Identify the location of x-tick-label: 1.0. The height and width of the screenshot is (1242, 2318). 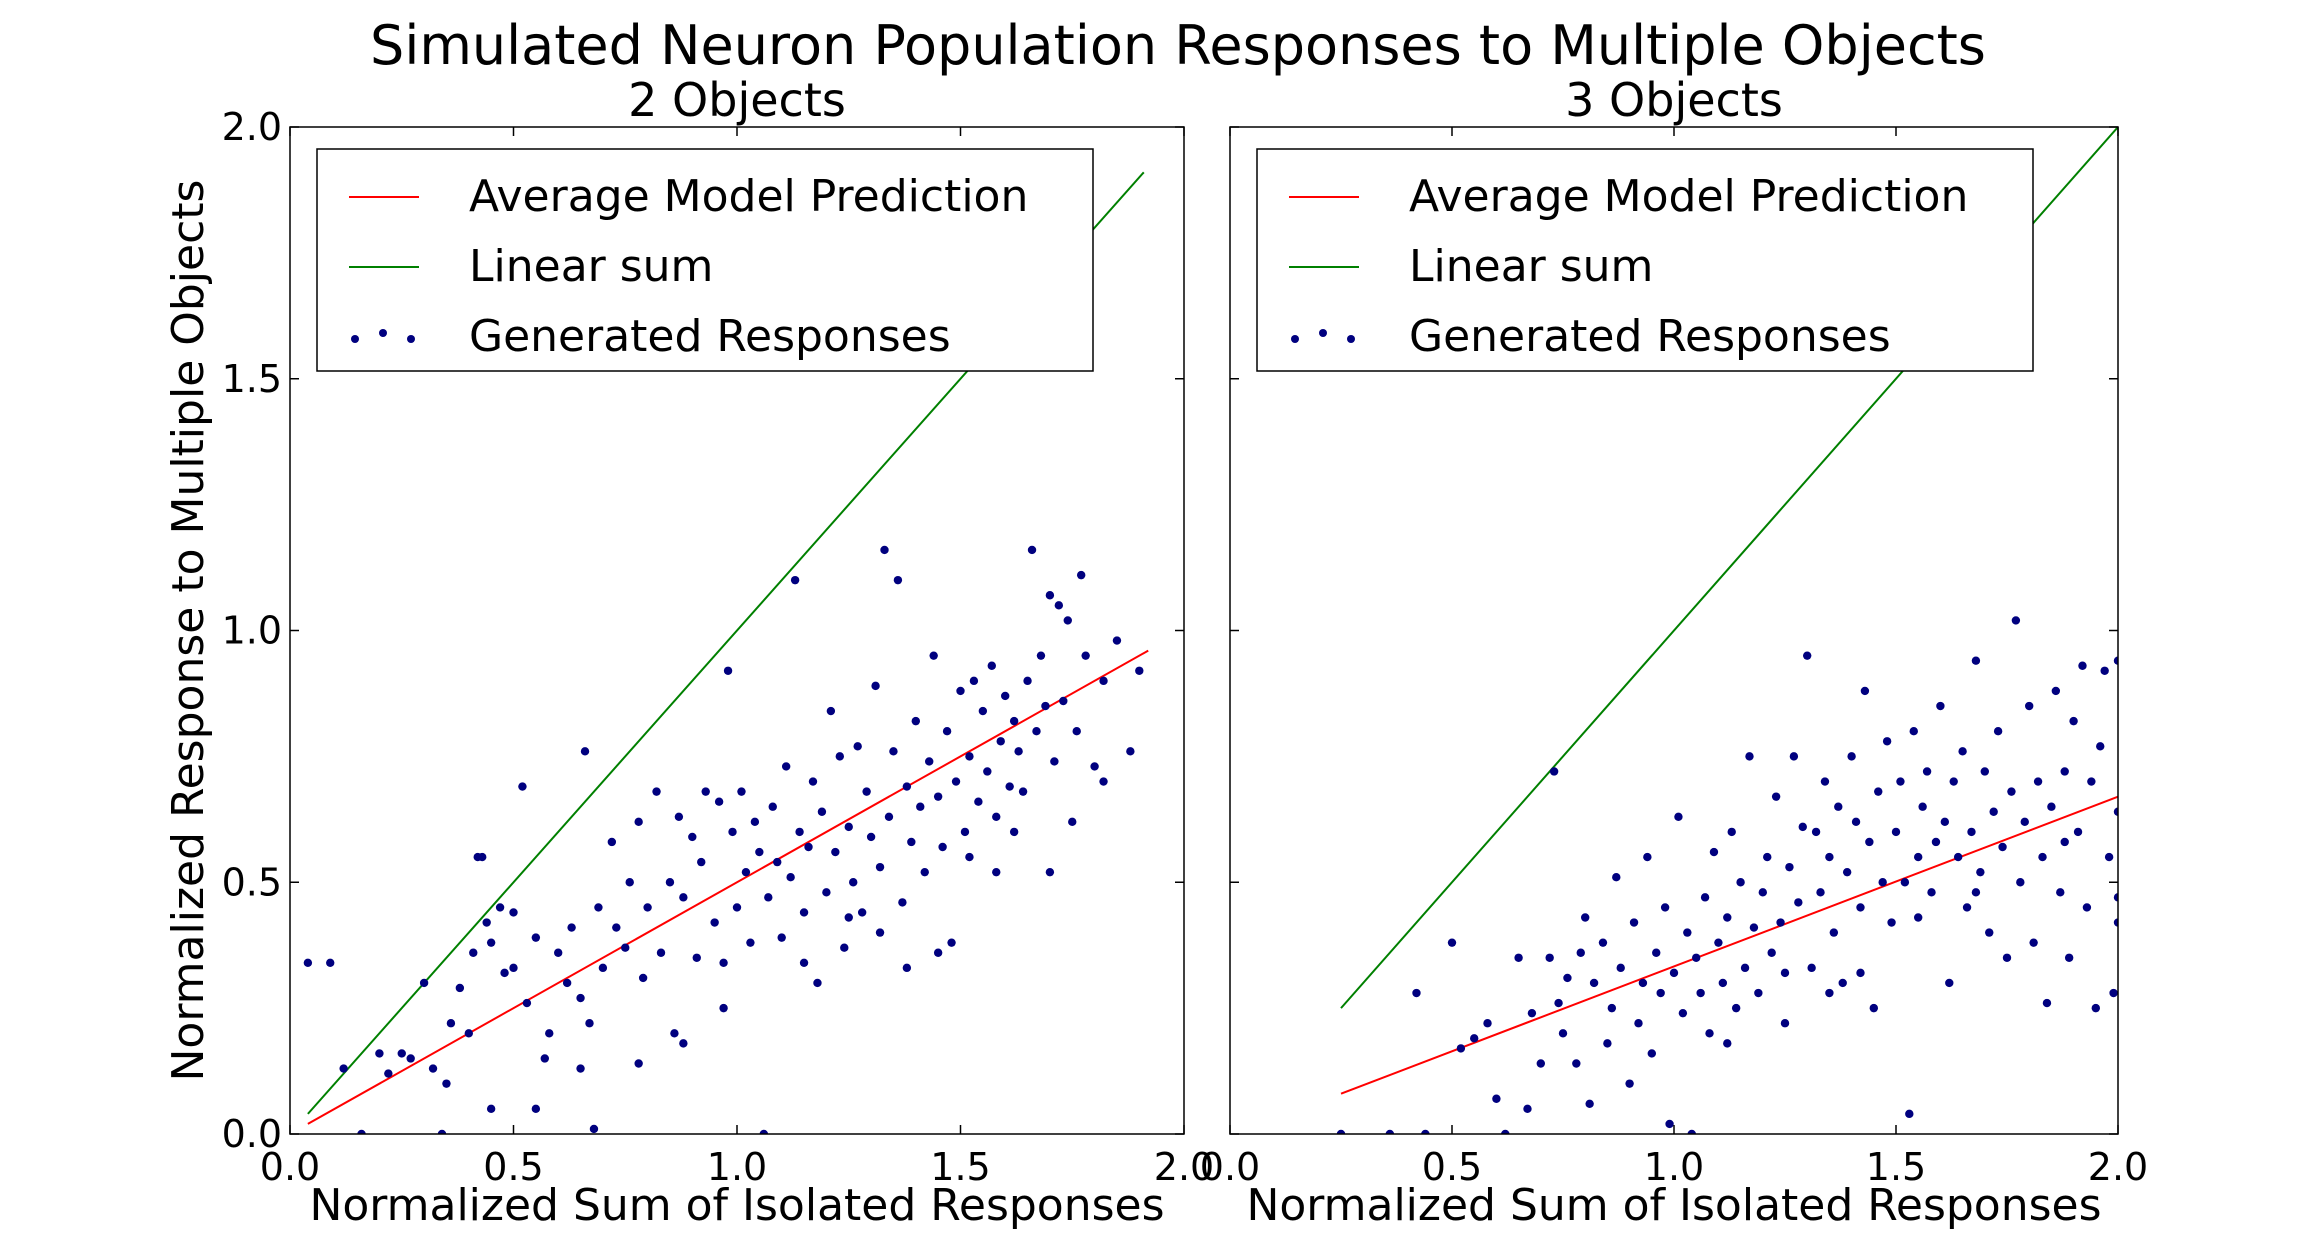
(737, 1167).